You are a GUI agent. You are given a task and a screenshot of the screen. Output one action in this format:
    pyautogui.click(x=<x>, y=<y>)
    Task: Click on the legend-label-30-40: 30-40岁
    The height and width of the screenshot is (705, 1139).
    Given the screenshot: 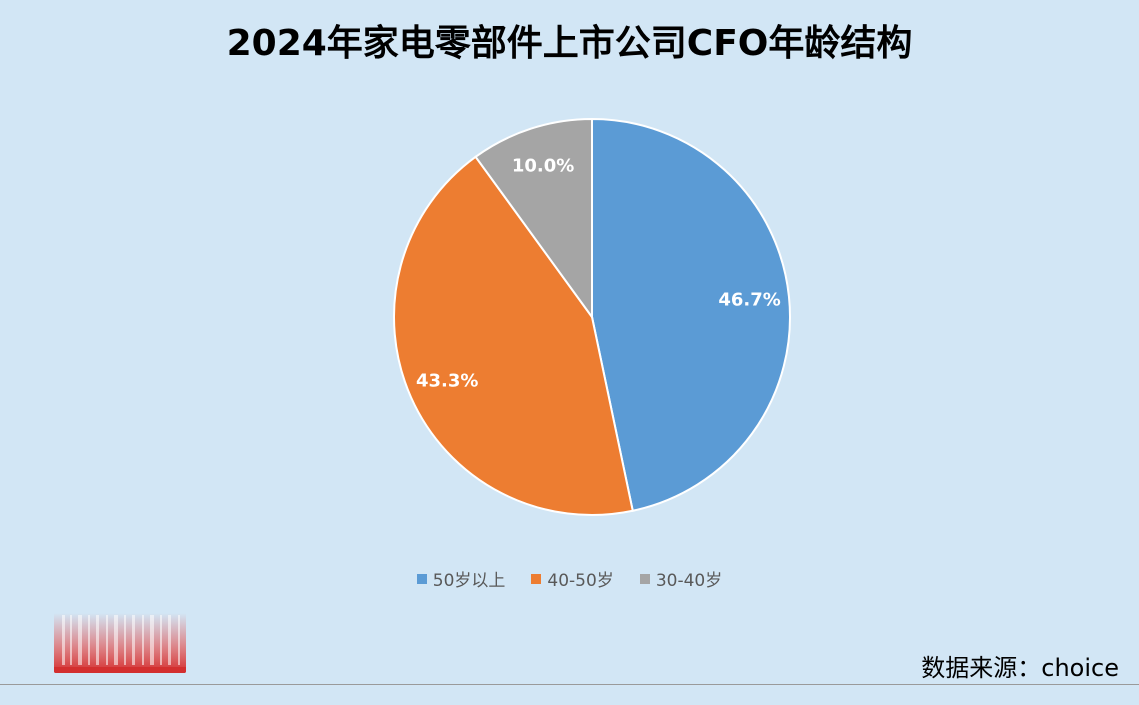 What is the action you would take?
    pyautogui.click(x=689, y=581)
    